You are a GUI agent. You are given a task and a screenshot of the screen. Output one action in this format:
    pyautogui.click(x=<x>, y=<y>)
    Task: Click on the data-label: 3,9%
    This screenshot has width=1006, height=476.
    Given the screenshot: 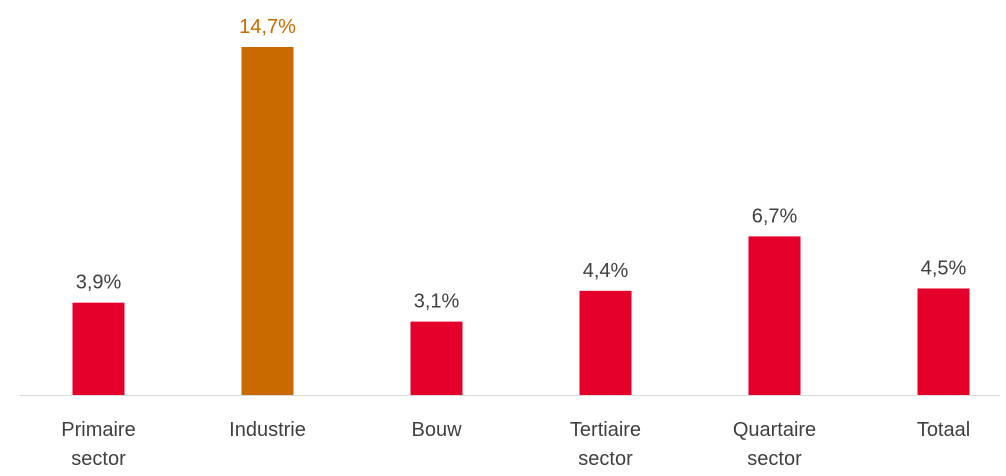 What is the action you would take?
    pyautogui.click(x=99, y=283)
    